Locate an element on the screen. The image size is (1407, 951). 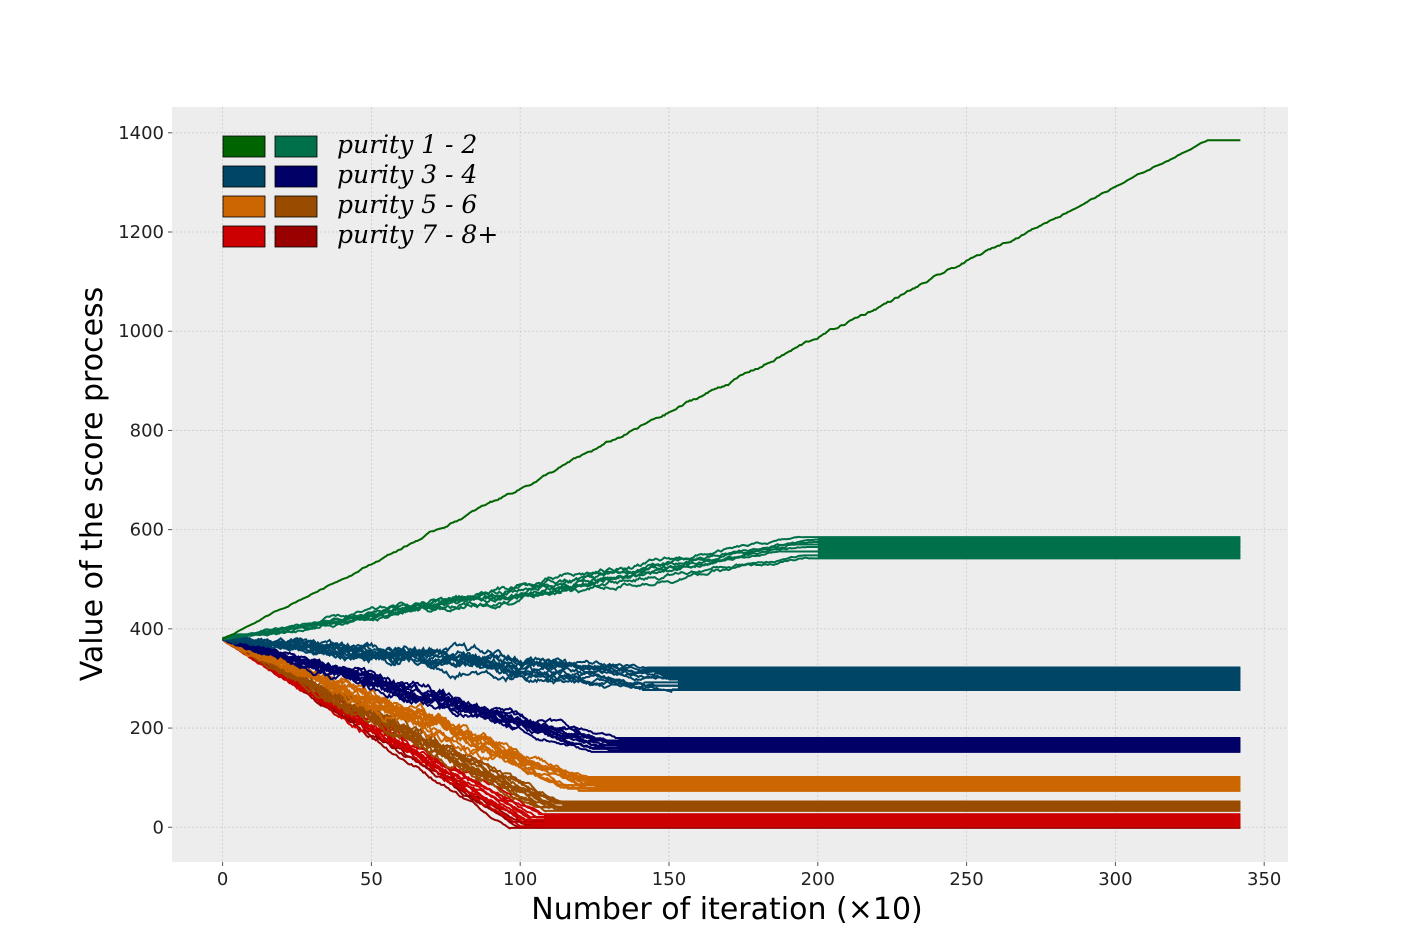
x-tick-label: 150 is located at coordinates (669, 879).